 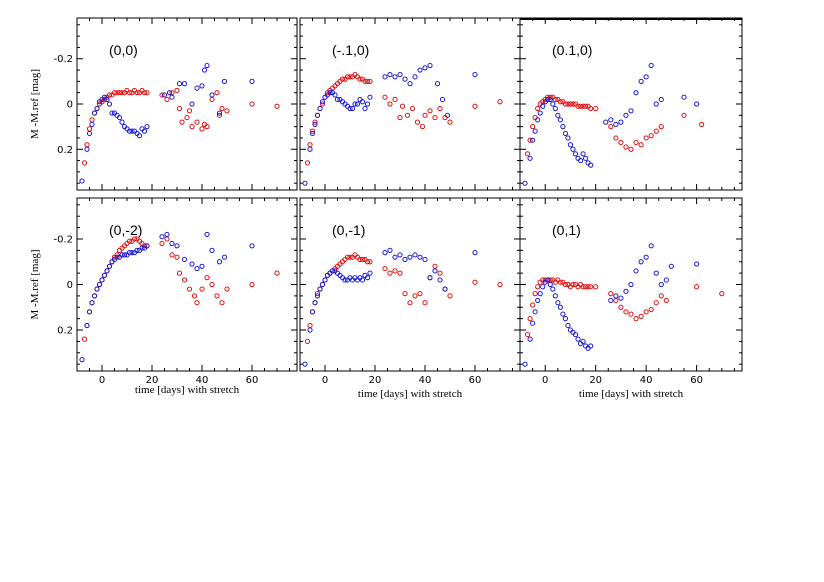 I want to click on y-axis-title: M -M.ref [mag], so click(x=35, y=285).